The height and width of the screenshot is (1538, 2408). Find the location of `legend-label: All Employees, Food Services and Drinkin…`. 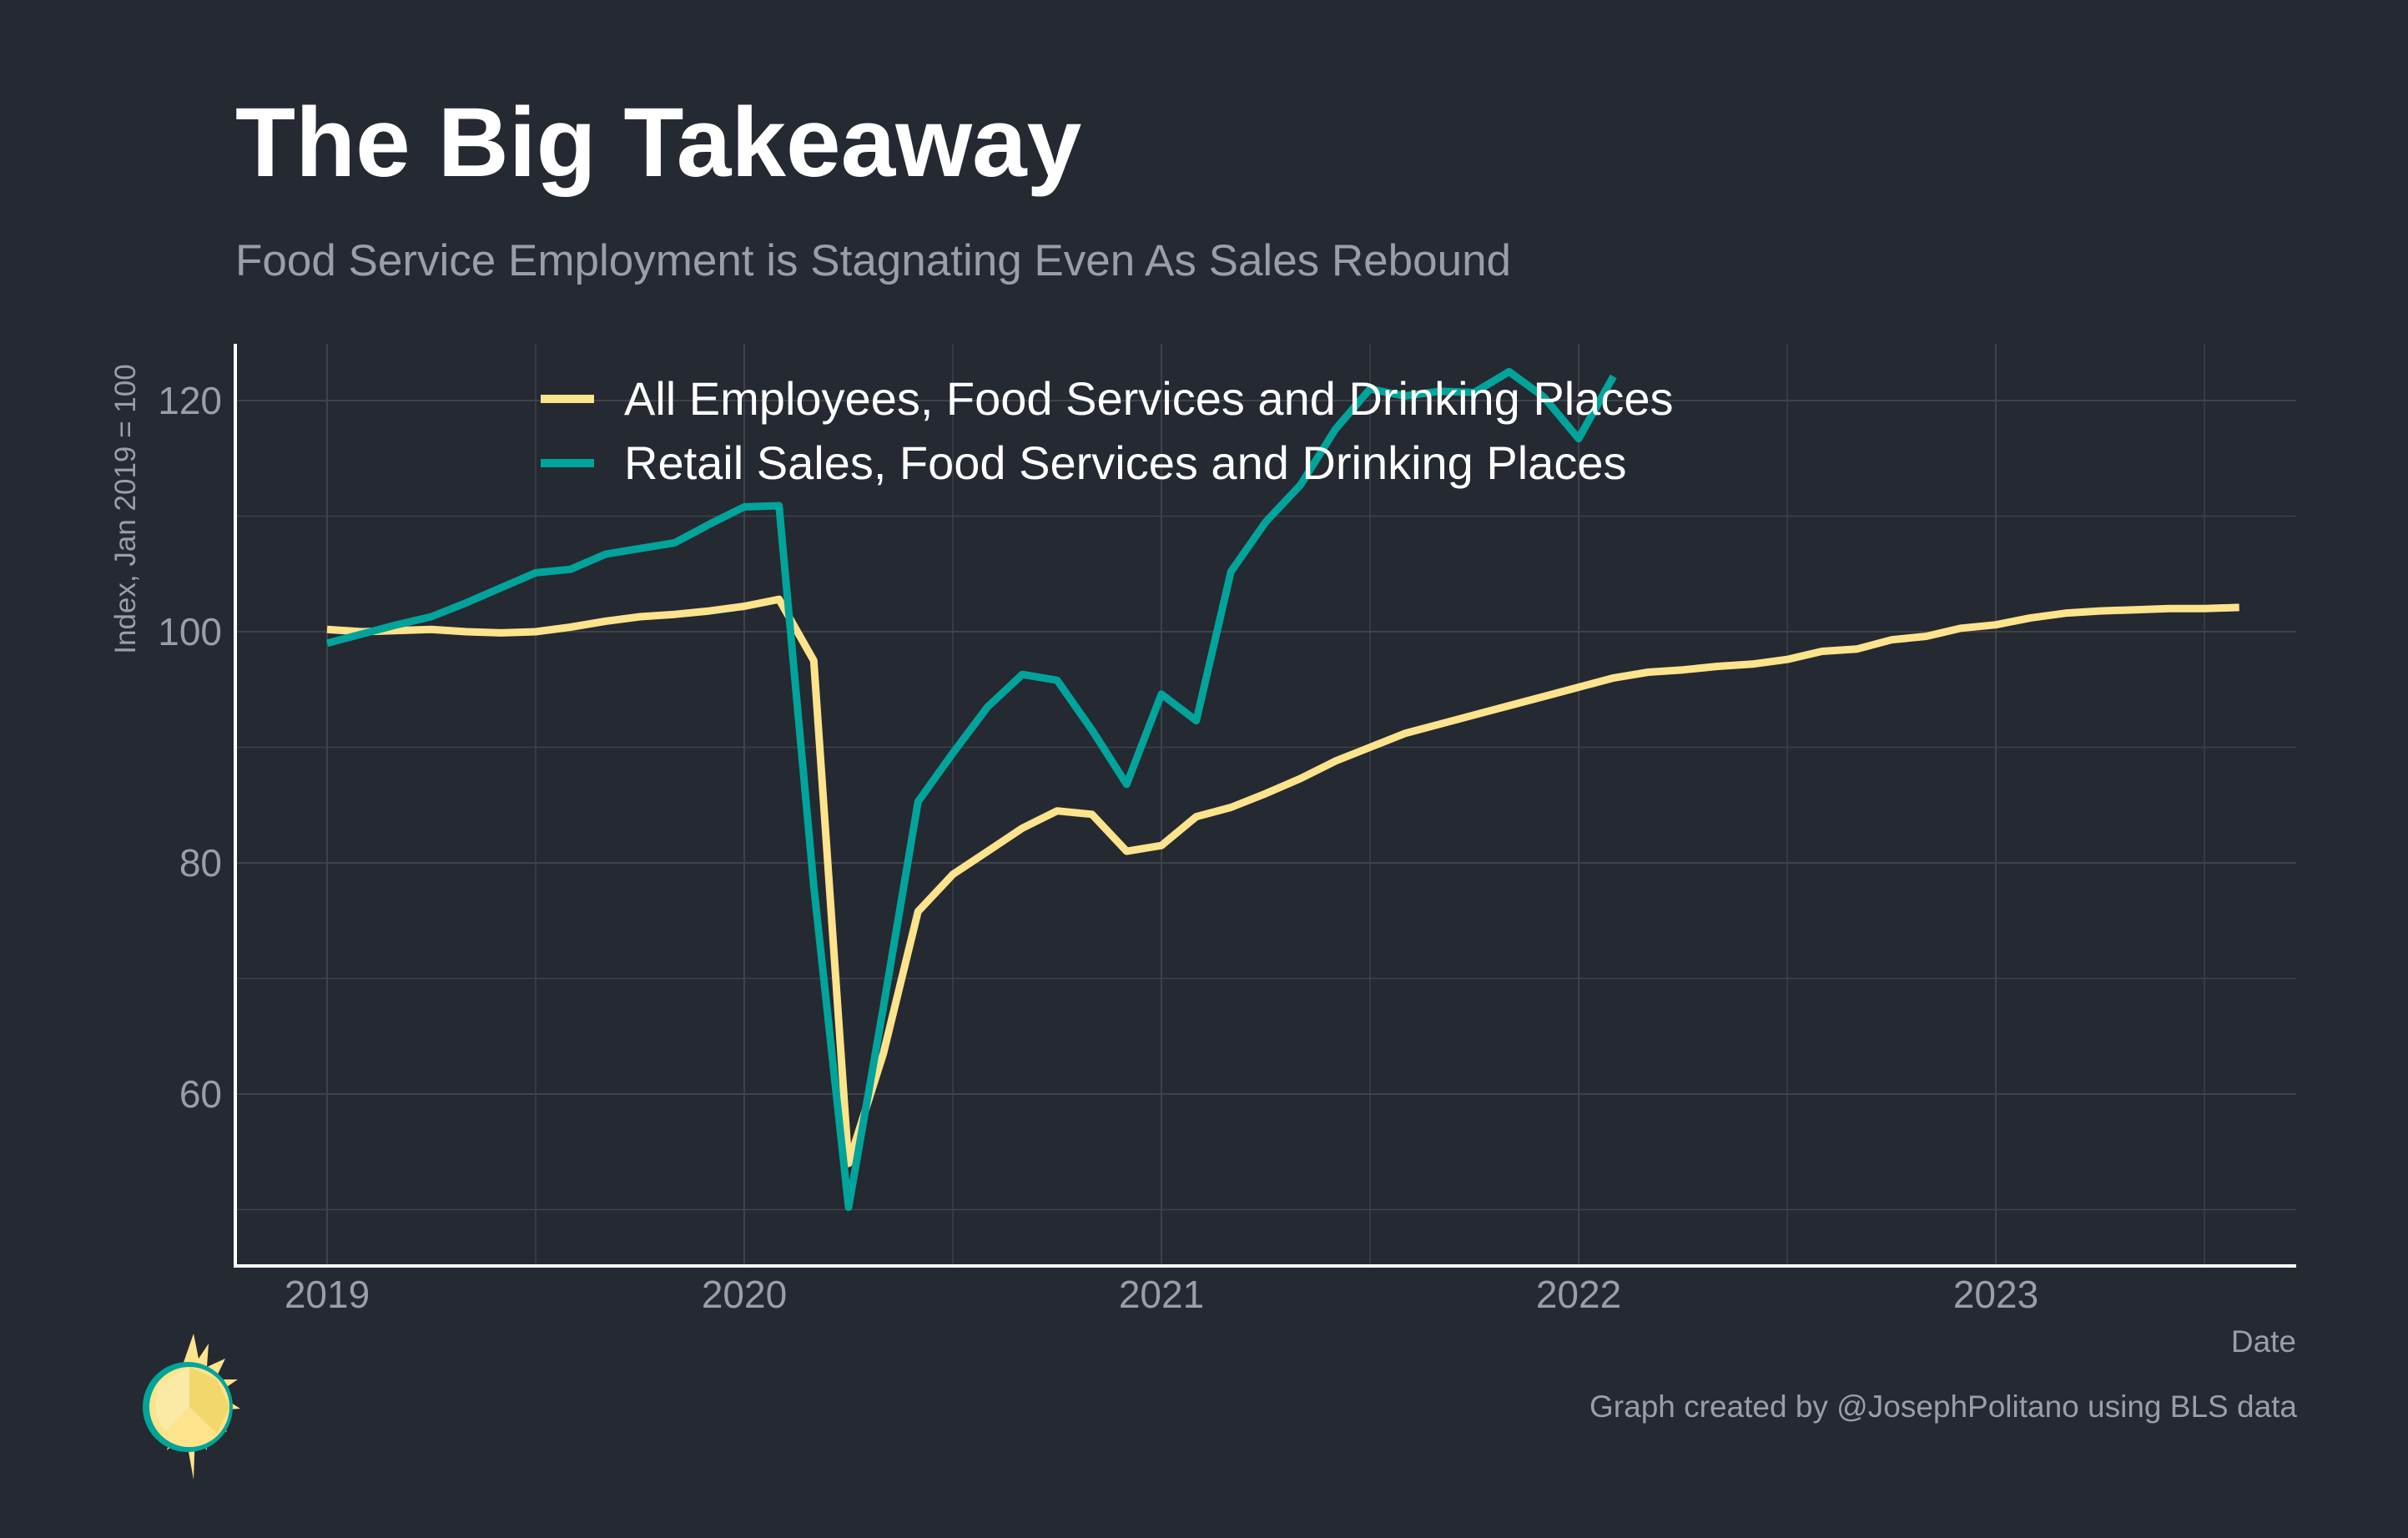

legend-label: All Employees, Food Services and Drinkin… is located at coordinates (1148, 398).